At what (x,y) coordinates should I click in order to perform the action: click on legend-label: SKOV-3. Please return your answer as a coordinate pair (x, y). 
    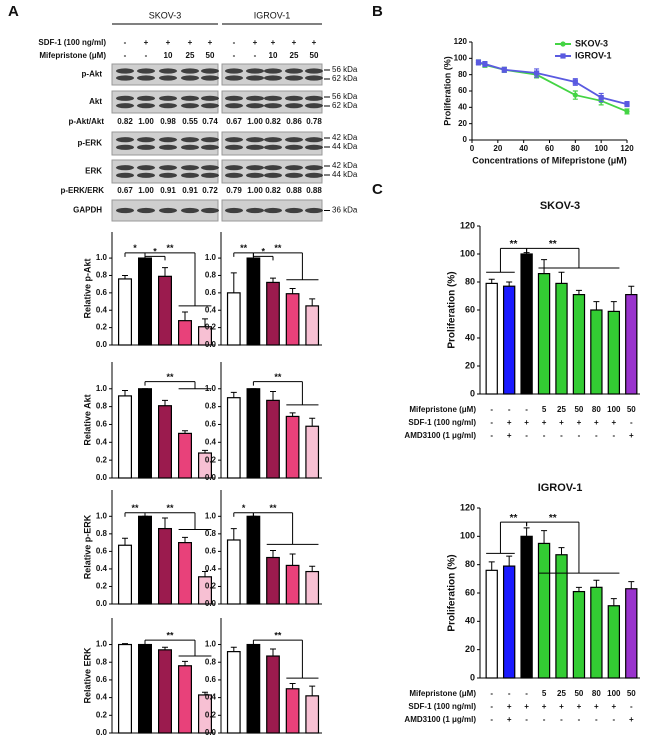
    Looking at the image, I should click on (591, 43).